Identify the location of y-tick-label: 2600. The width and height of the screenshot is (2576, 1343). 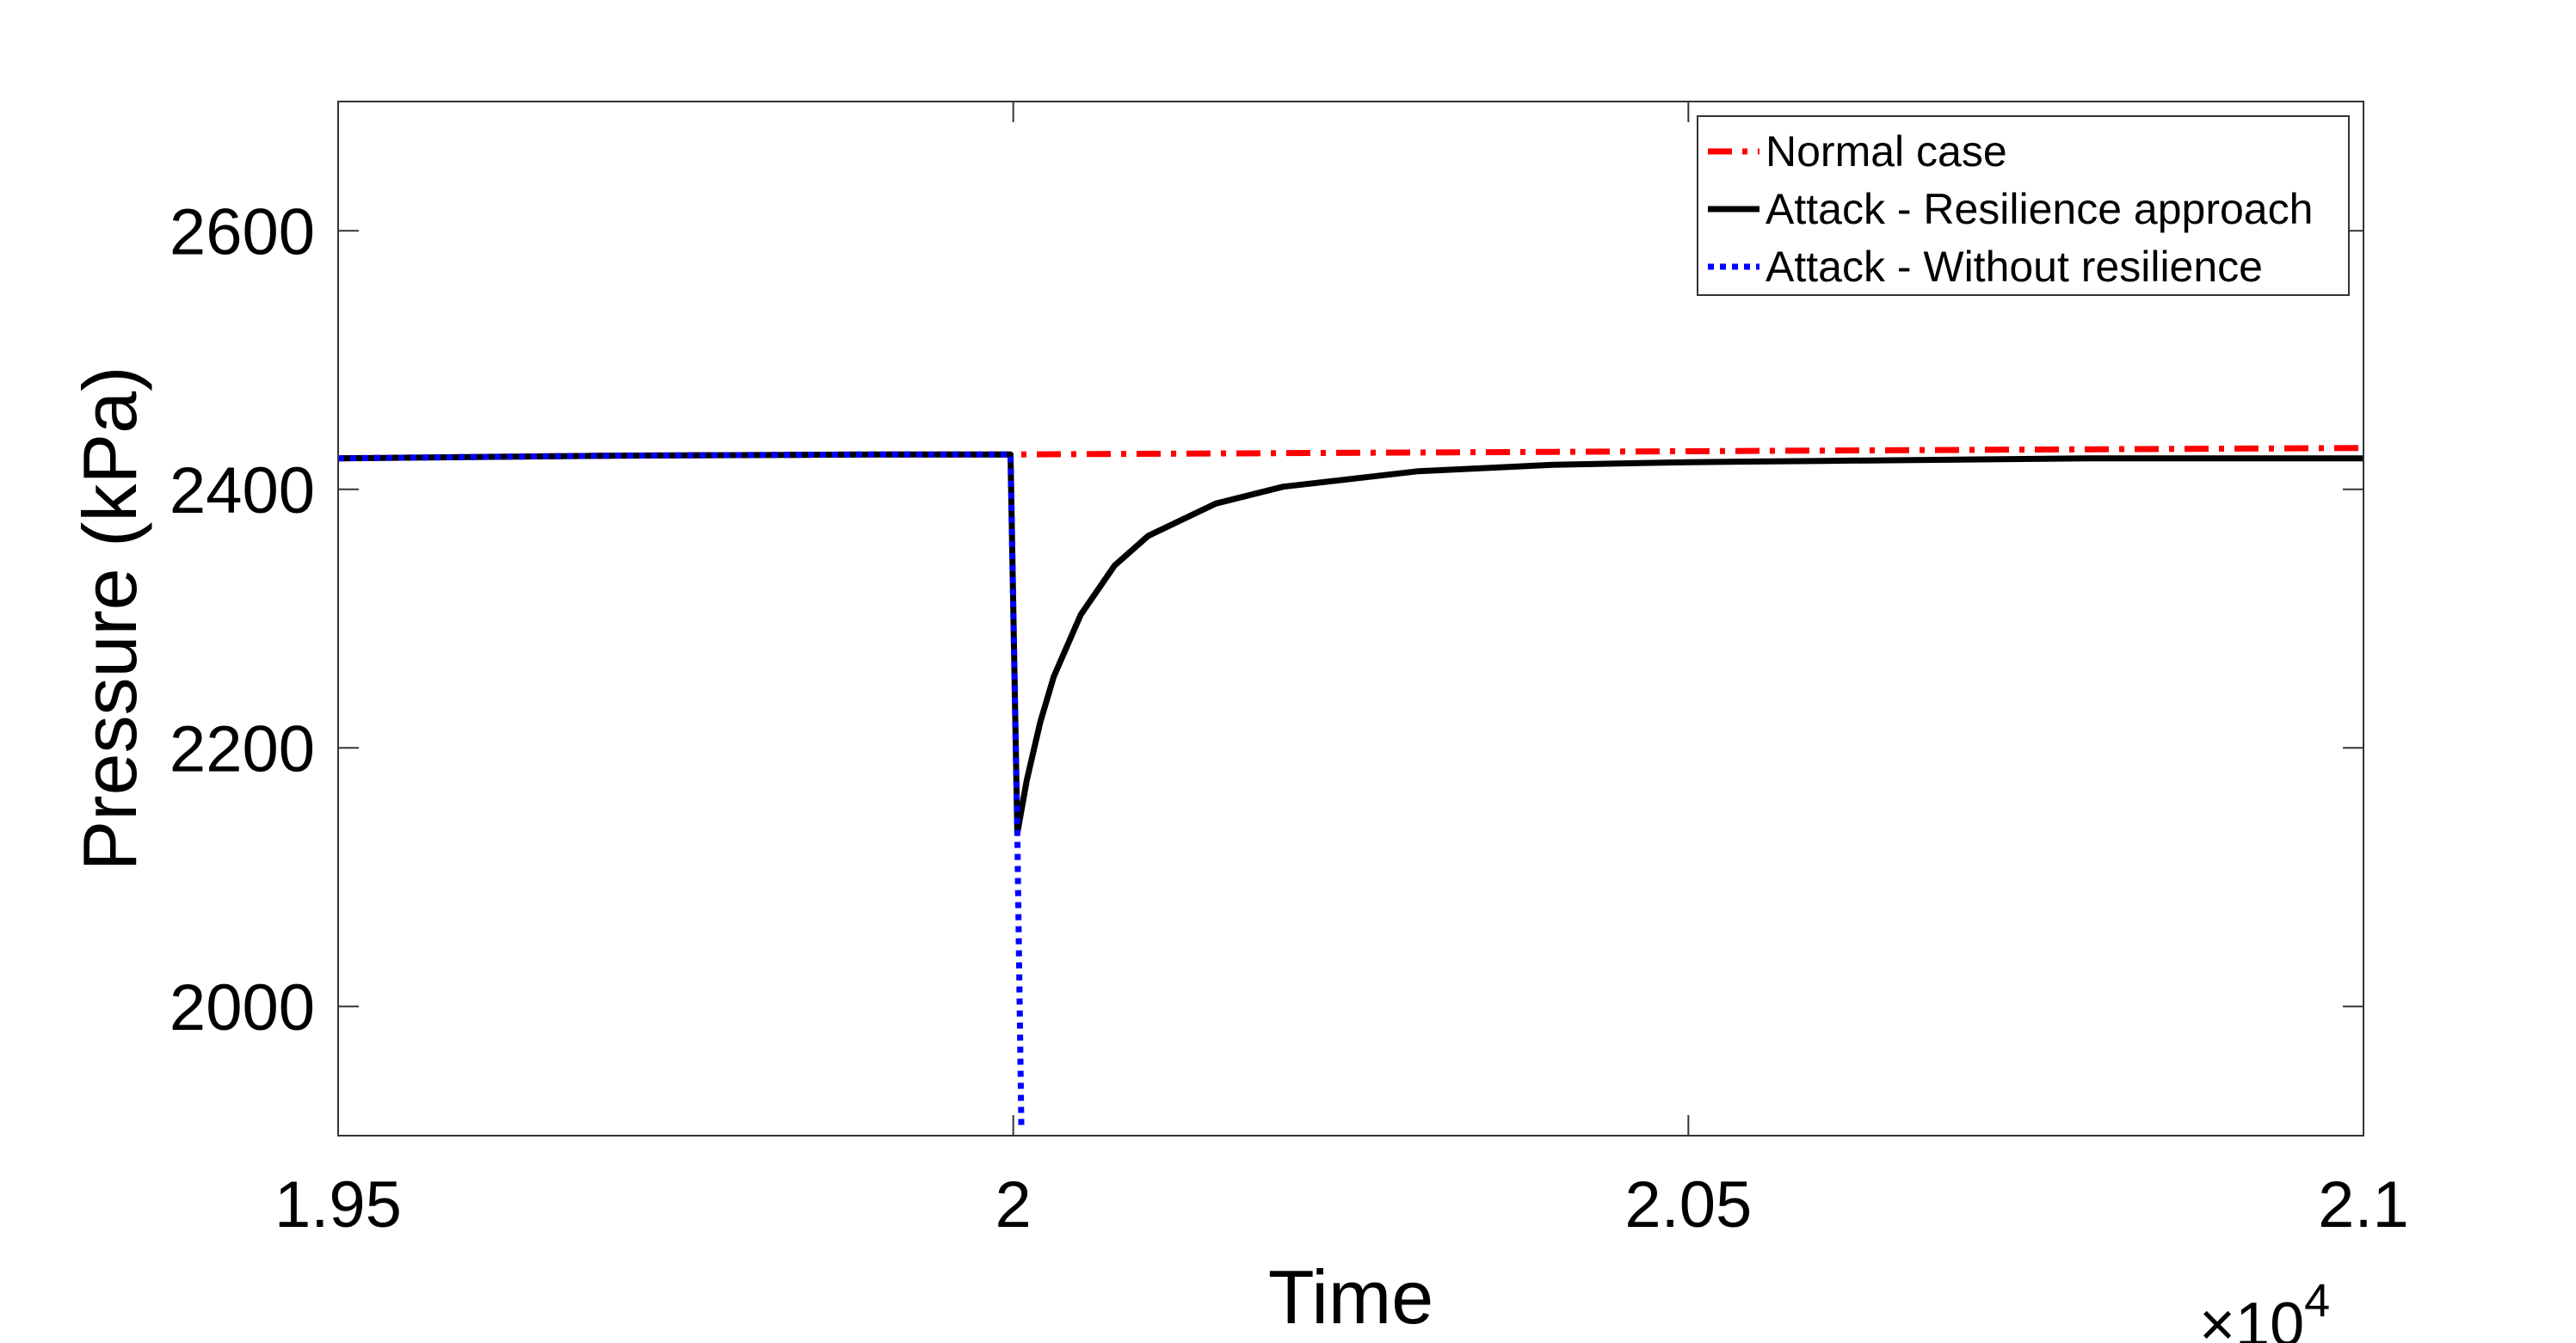
(242, 231).